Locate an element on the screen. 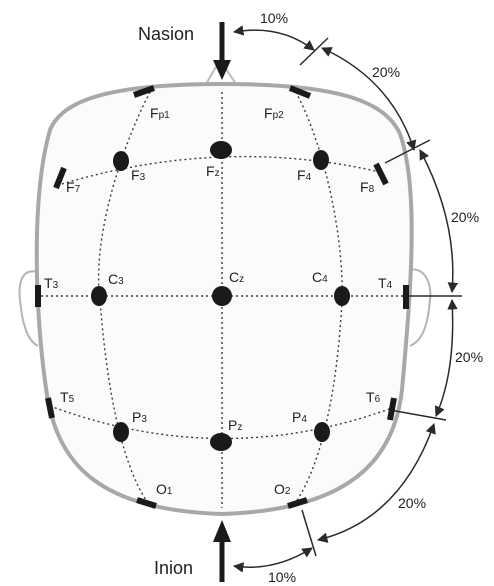 The width and height of the screenshot is (494, 586). landmark-arrows is located at coordinates (222, 302).